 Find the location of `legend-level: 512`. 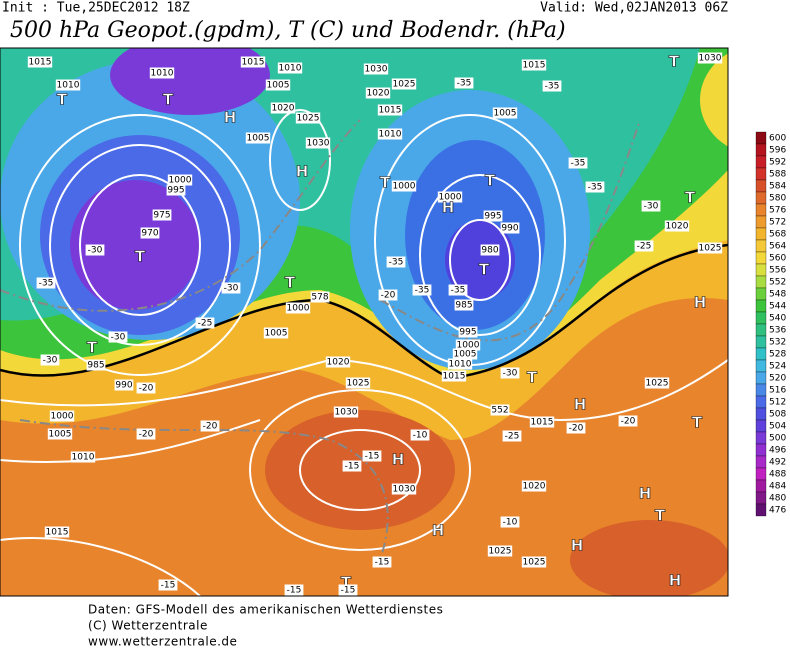

legend-level: 512 is located at coordinates (777, 403).